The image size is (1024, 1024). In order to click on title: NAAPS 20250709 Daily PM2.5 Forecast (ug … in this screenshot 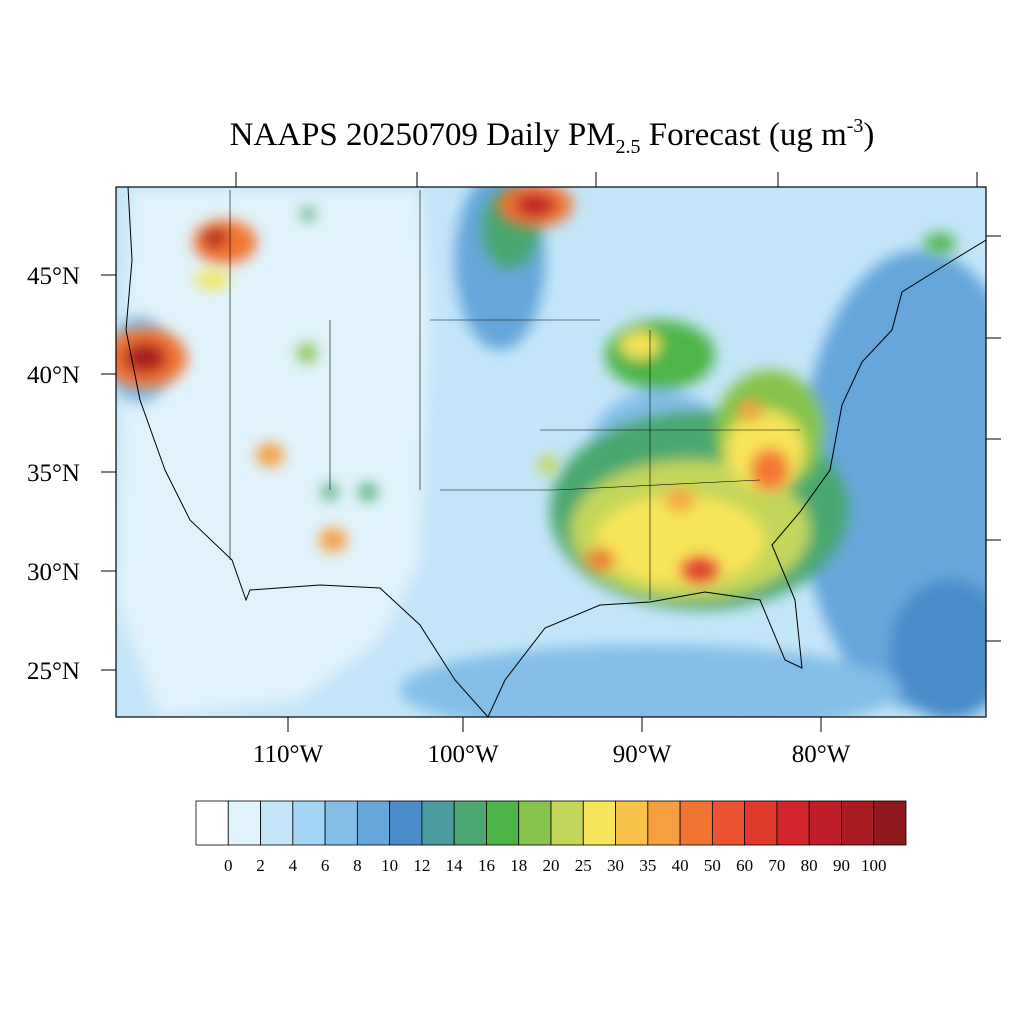, I will do `click(552, 136)`.